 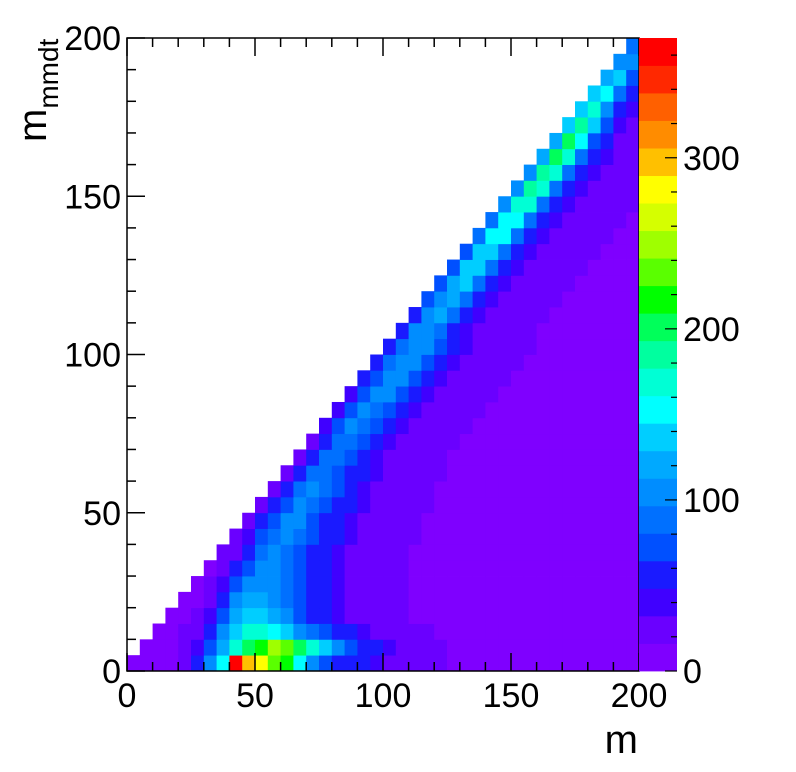 I want to click on x-tick-label: 100, so click(x=383, y=696).